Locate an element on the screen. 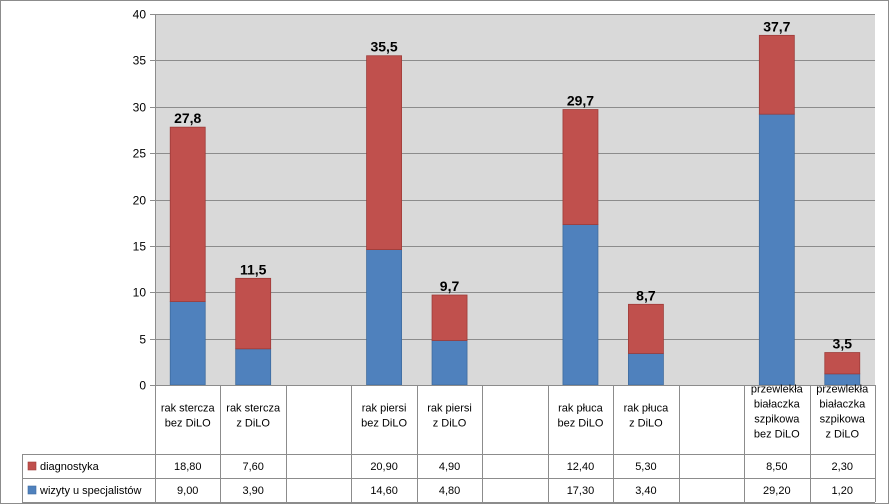  y-tick-label: 20 is located at coordinates (140, 201).